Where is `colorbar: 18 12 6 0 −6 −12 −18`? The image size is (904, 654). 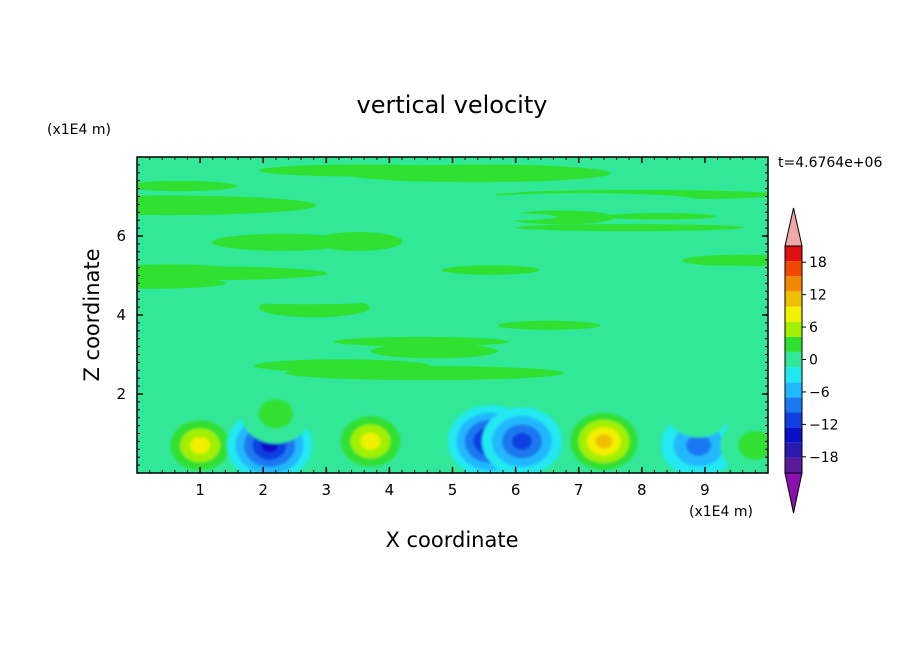
colorbar: 18 12 6 0 −6 −12 −18 is located at coordinates (811, 360).